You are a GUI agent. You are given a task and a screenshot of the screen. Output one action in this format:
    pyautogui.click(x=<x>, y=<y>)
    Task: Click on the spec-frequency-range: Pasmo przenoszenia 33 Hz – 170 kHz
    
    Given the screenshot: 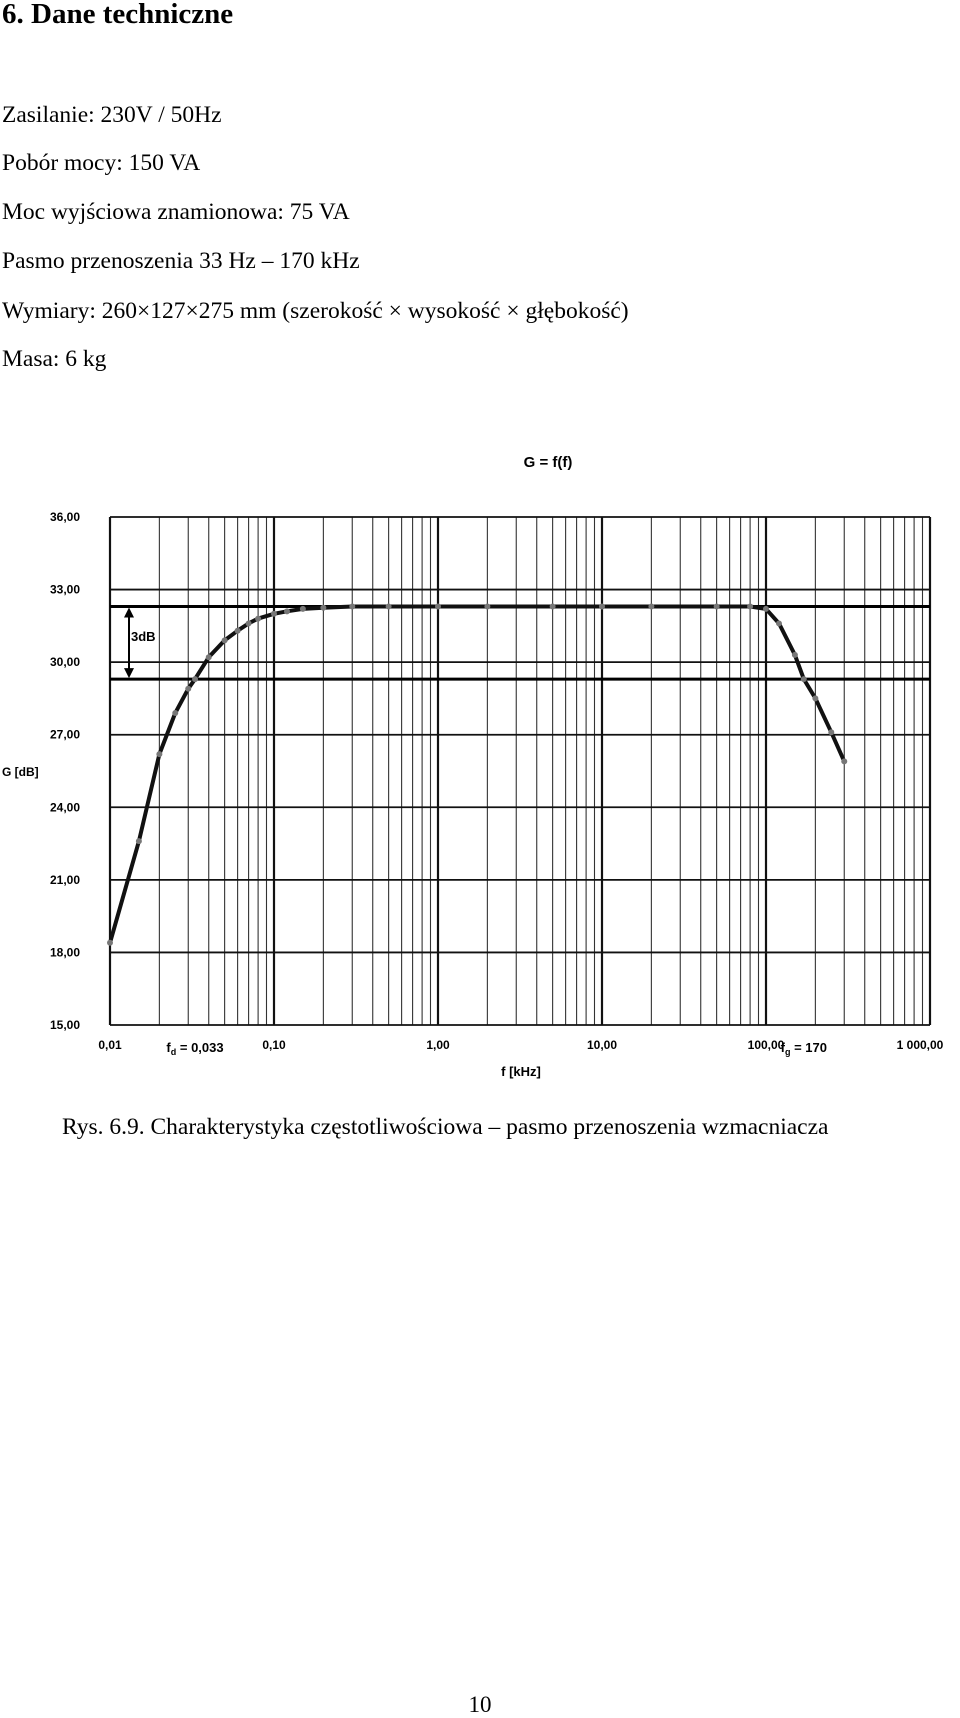 What is the action you would take?
    pyautogui.click(x=181, y=261)
    